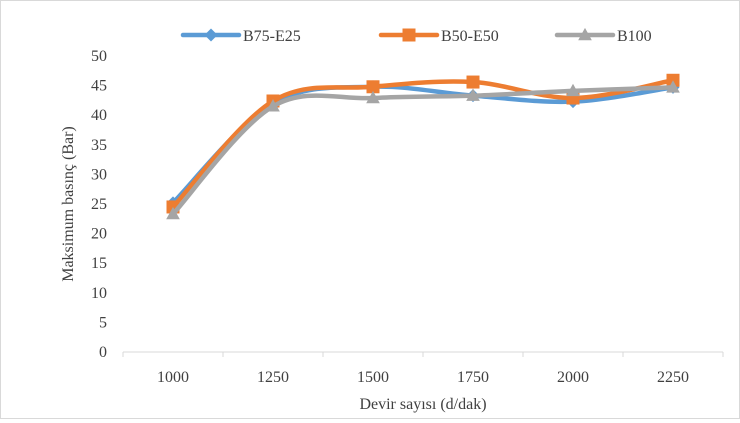 The image size is (740, 423). I want to click on y-tick-label: 45, so click(99, 86).